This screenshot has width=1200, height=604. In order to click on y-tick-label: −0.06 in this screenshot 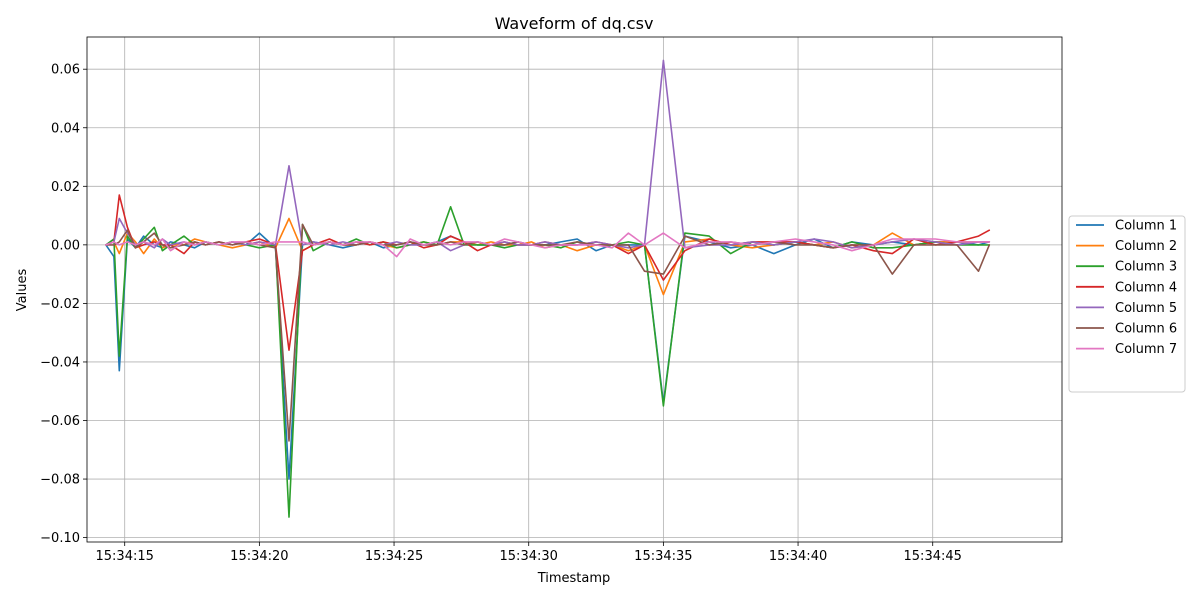, I will do `click(60, 421)`.